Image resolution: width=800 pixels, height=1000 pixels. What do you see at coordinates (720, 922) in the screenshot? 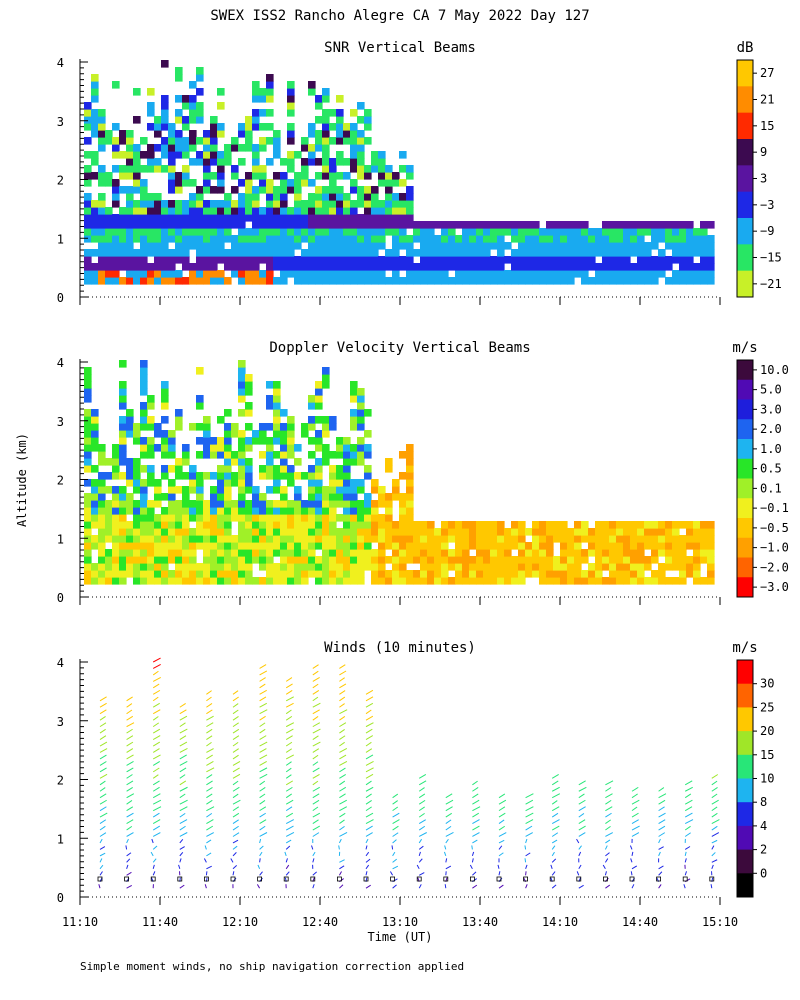
I see `x-tick-label: 15:10` at bounding box center [720, 922].